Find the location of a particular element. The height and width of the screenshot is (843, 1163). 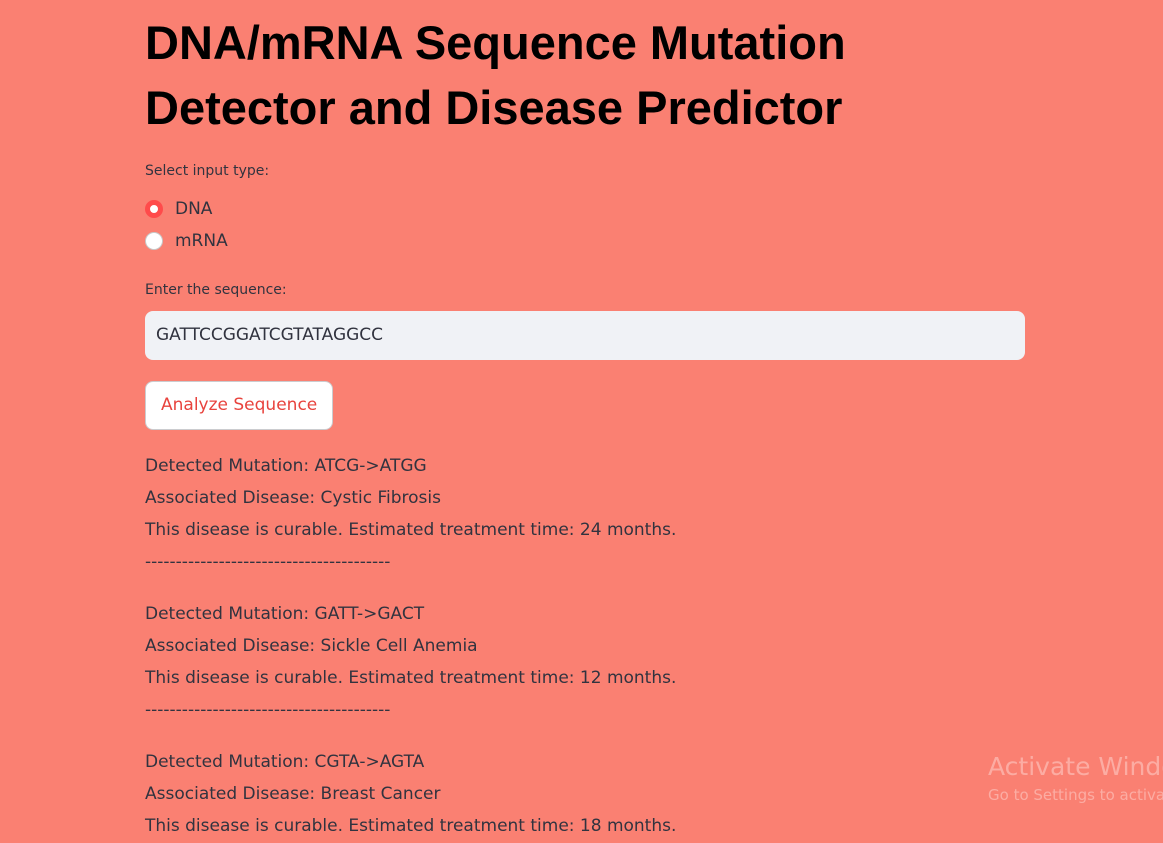

radio-option: DNA is located at coordinates (178, 209).